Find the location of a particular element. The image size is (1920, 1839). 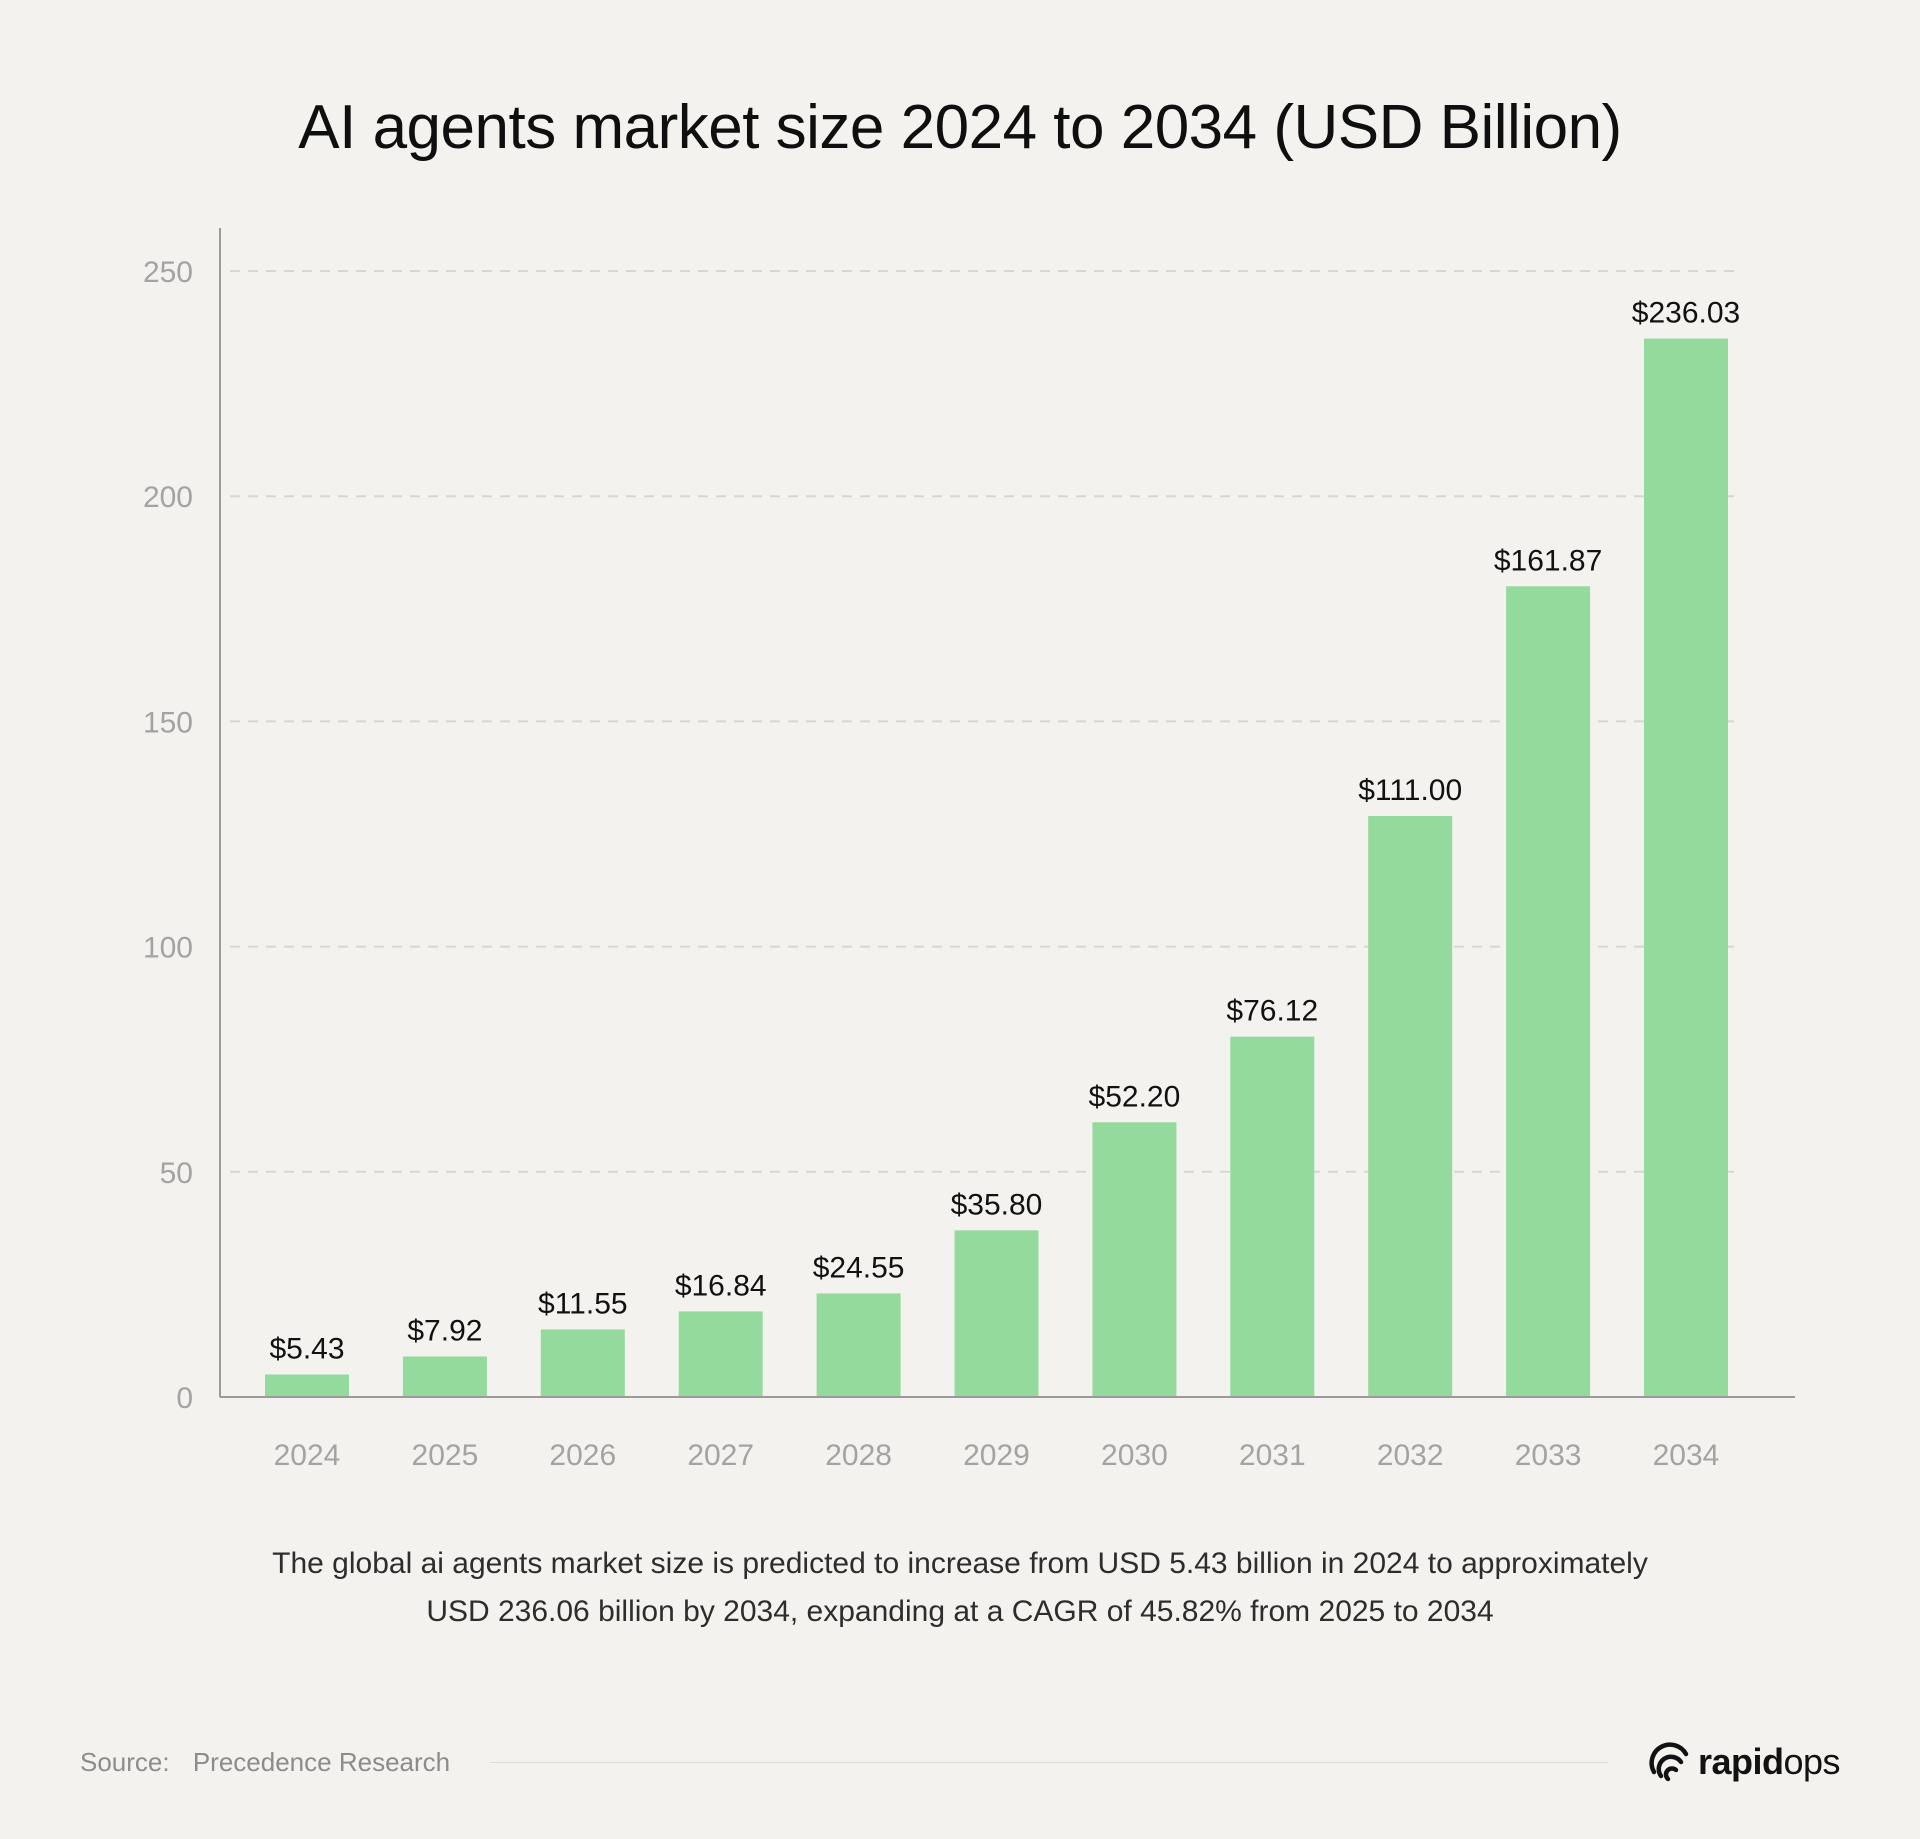

brand-logo: rapid ops is located at coordinates (1744, 1762).